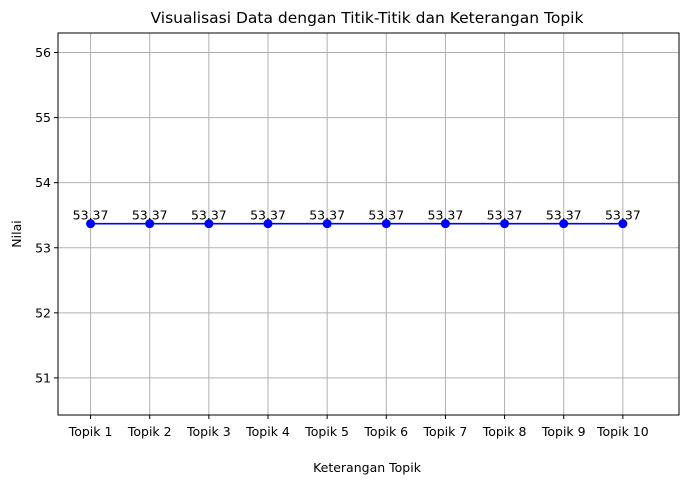  What do you see at coordinates (43, 52) in the screenshot?
I see `y-tick-label: 56` at bounding box center [43, 52].